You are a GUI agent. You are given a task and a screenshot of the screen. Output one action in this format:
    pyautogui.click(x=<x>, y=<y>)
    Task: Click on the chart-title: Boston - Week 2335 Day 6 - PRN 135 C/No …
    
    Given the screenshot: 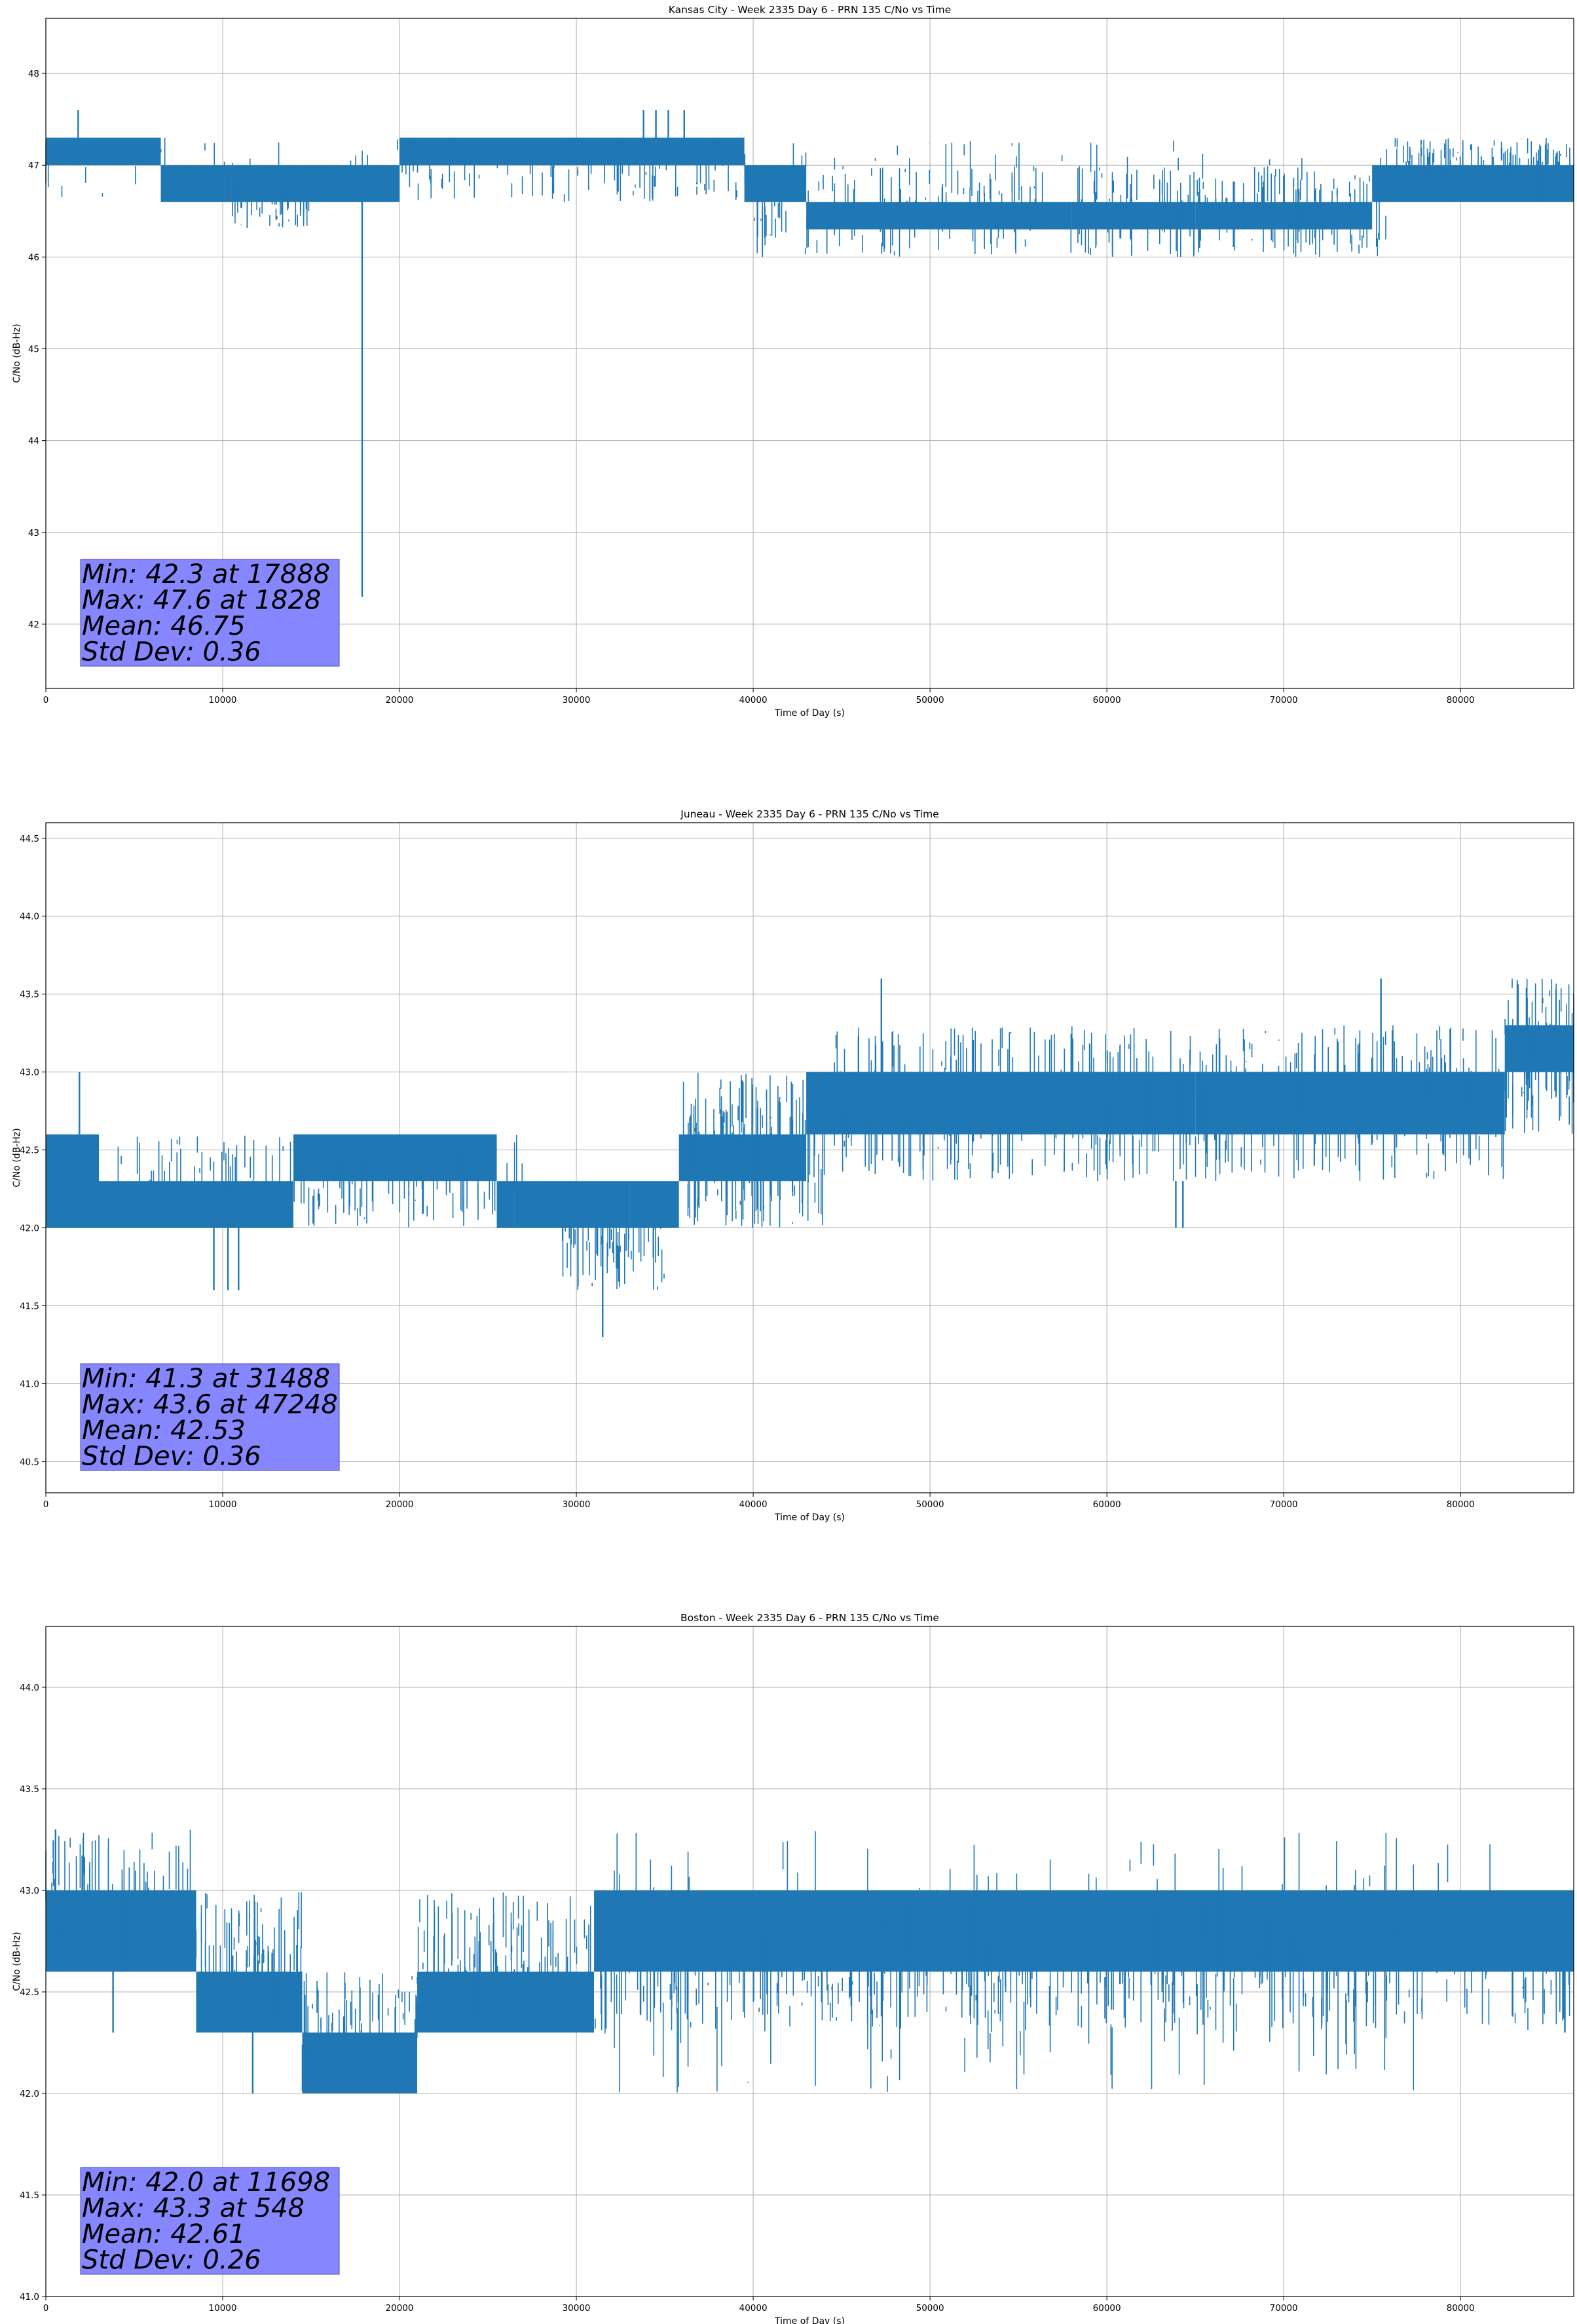 What is the action you would take?
    pyautogui.click(x=809, y=1618)
    